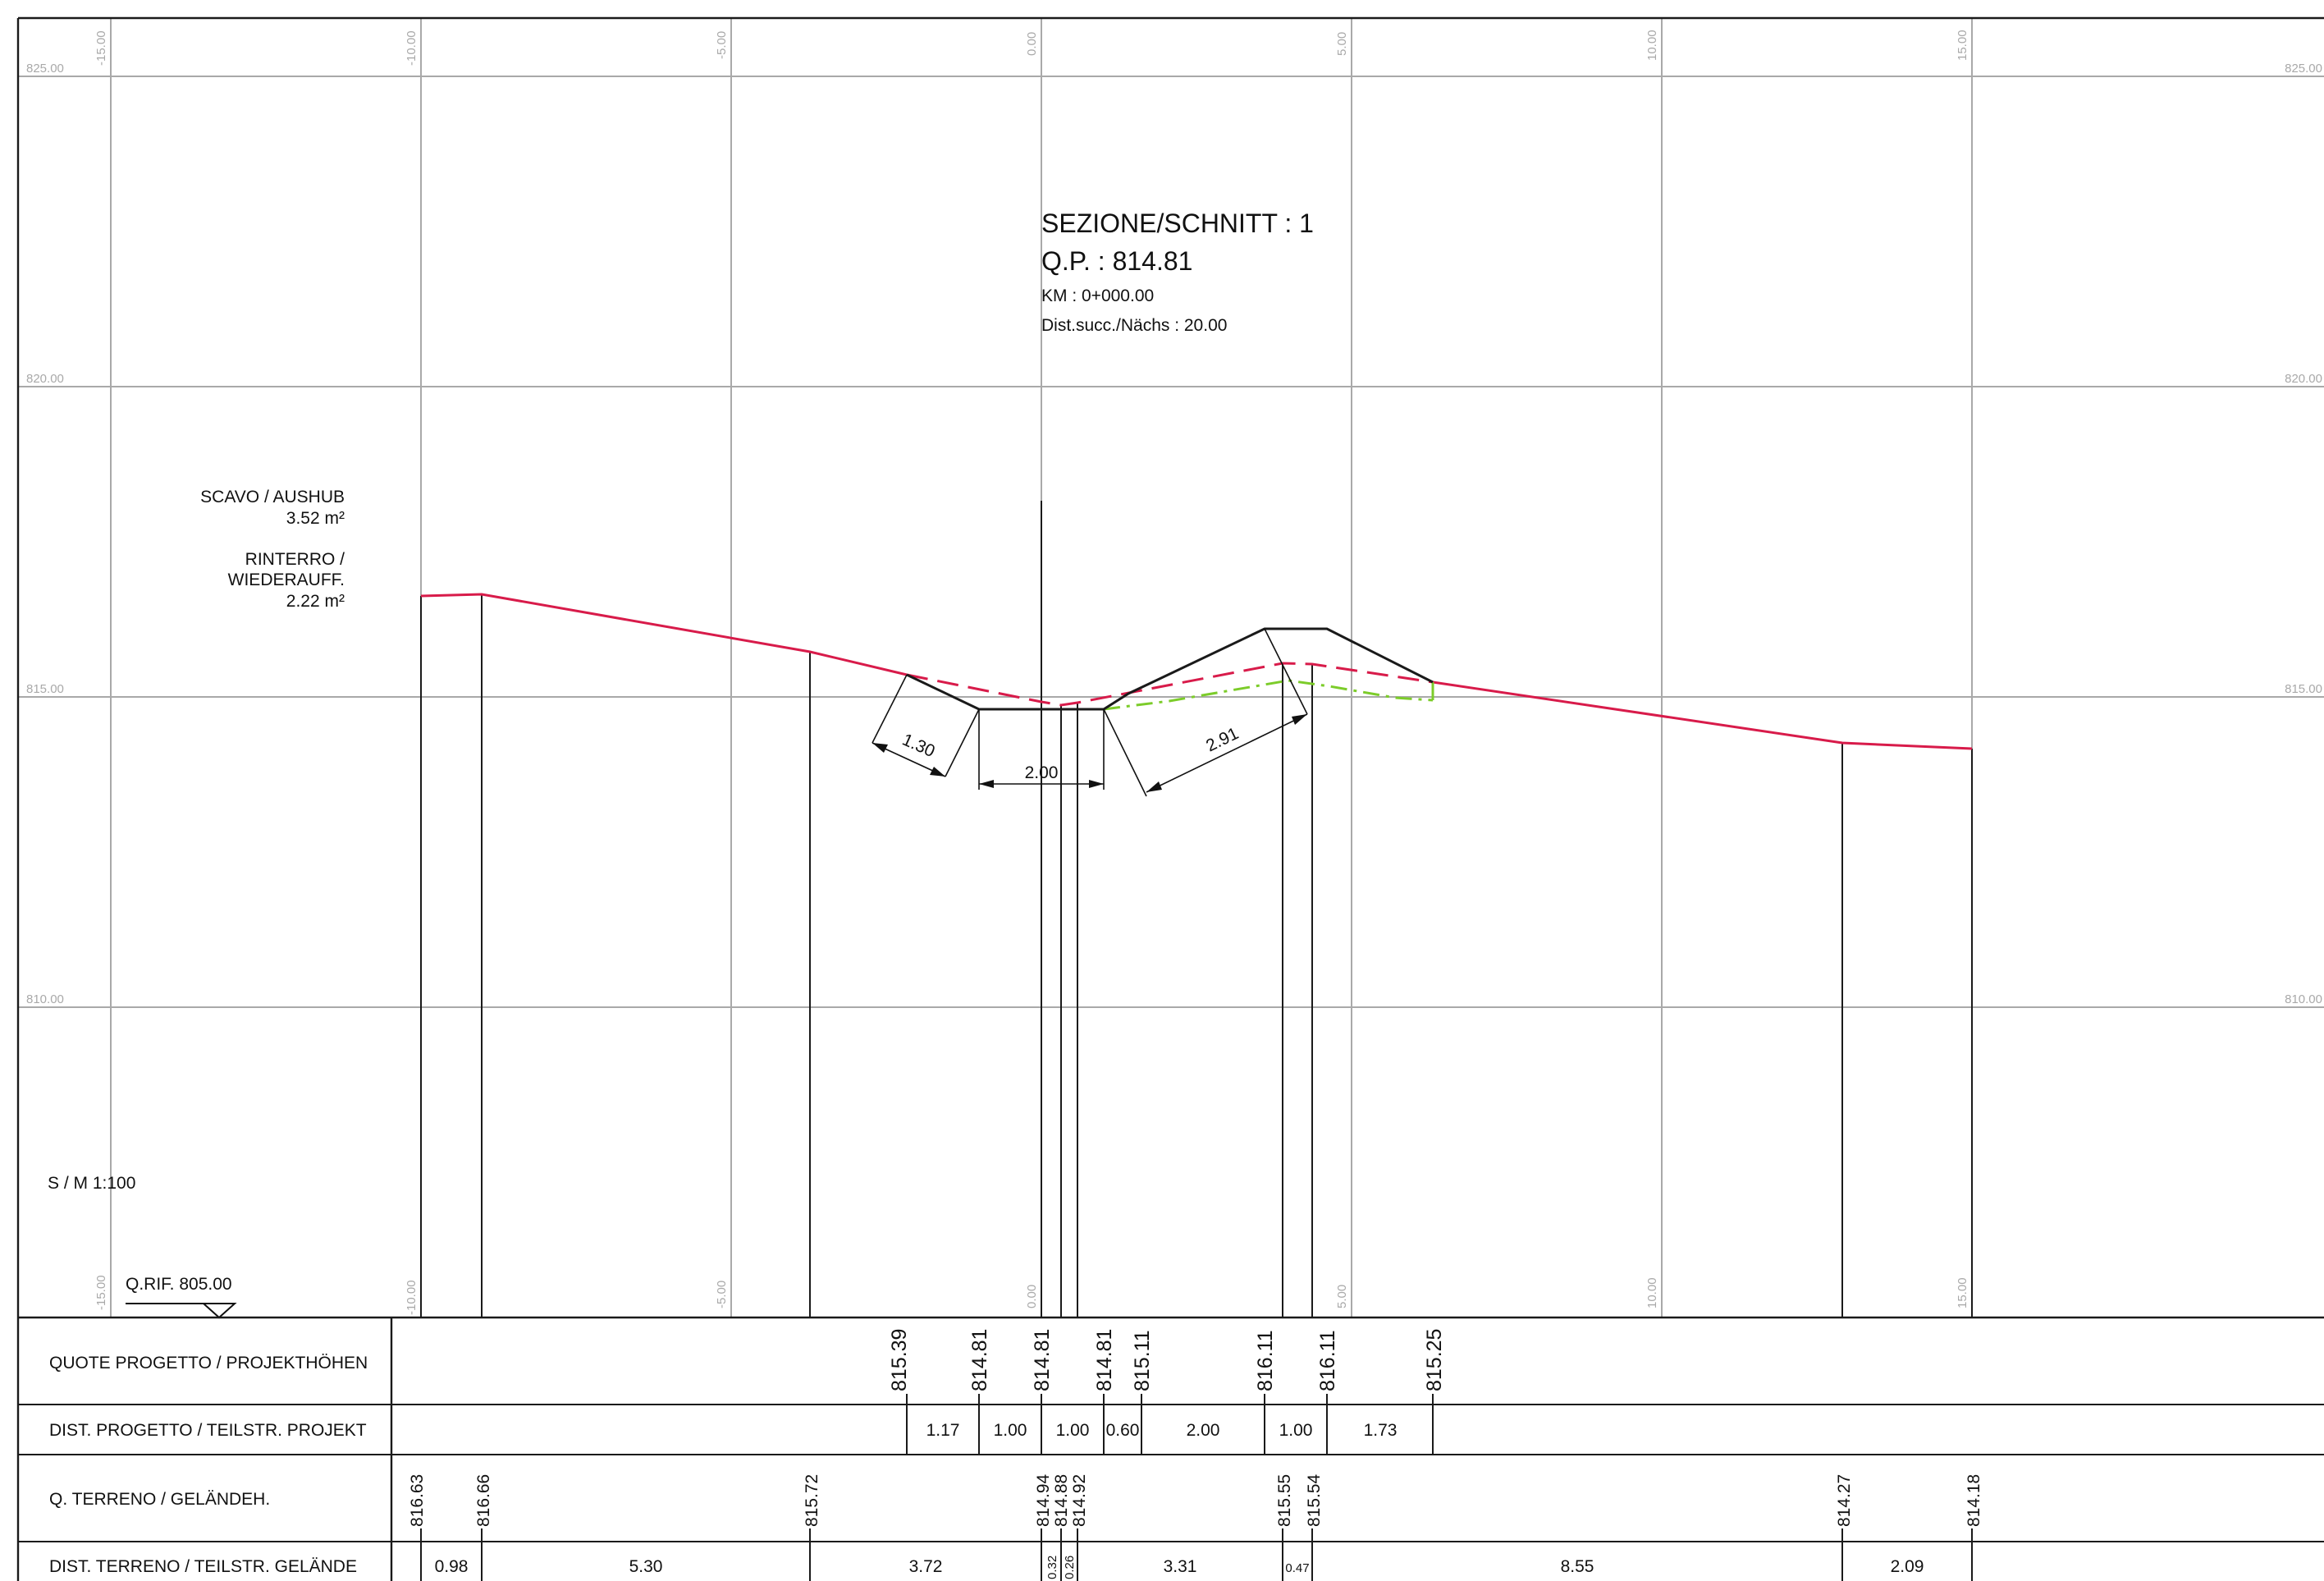  Describe the element at coordinates (1032, 1297) in the screenshot. I see `x-tick-bottom: 0.00` at that location.